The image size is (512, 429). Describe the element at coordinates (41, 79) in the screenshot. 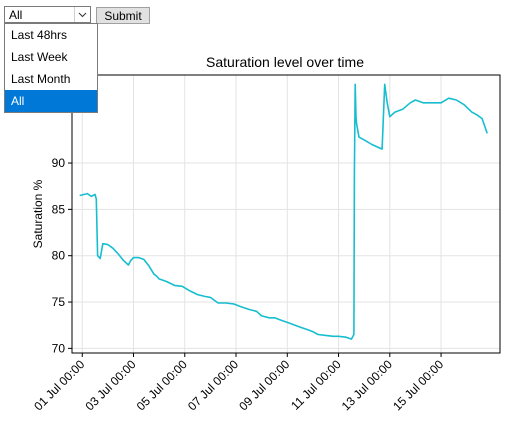

I see `dropdown-option-last-month: Last Month` at that location.